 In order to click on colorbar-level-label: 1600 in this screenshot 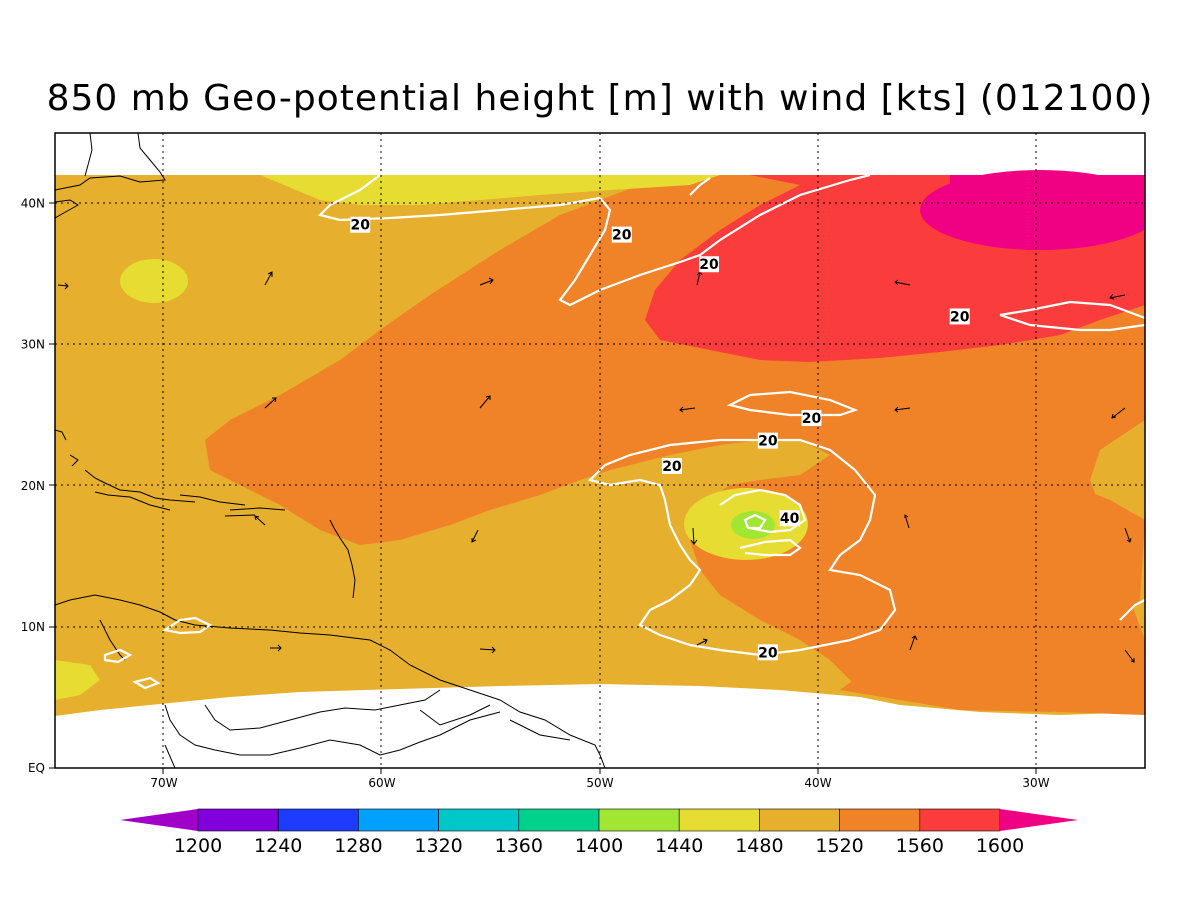, I will do `click(1000, 846)`.